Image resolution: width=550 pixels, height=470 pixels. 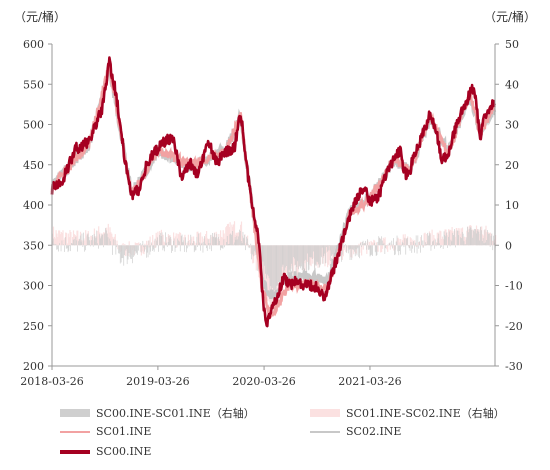 What do you see at coordinates (75, 451) in the screenshot?
I see `legend-swatch-sc00` at bounding box center [75, 451].